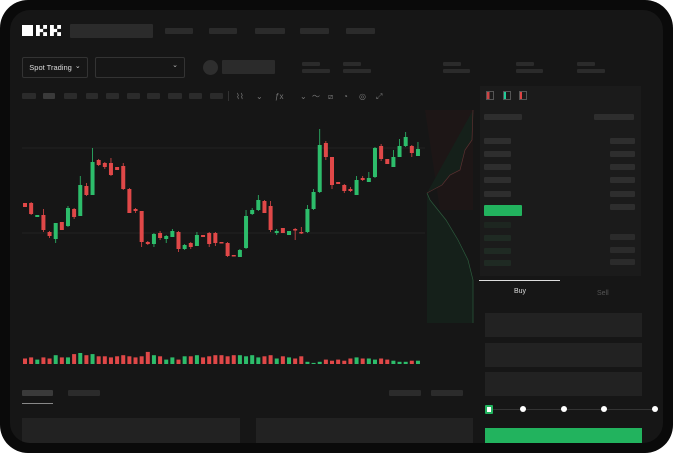  Describe the element at coordinates (37, 393) in the screenshot. I see `tab-open-orders` at that location.